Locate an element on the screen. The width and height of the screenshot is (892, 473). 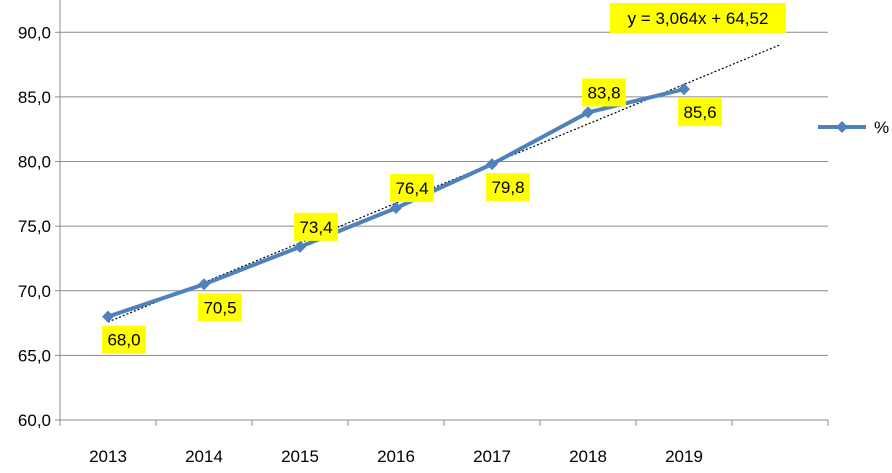
trendline-equation-bg is located at coordinates (698, 18).